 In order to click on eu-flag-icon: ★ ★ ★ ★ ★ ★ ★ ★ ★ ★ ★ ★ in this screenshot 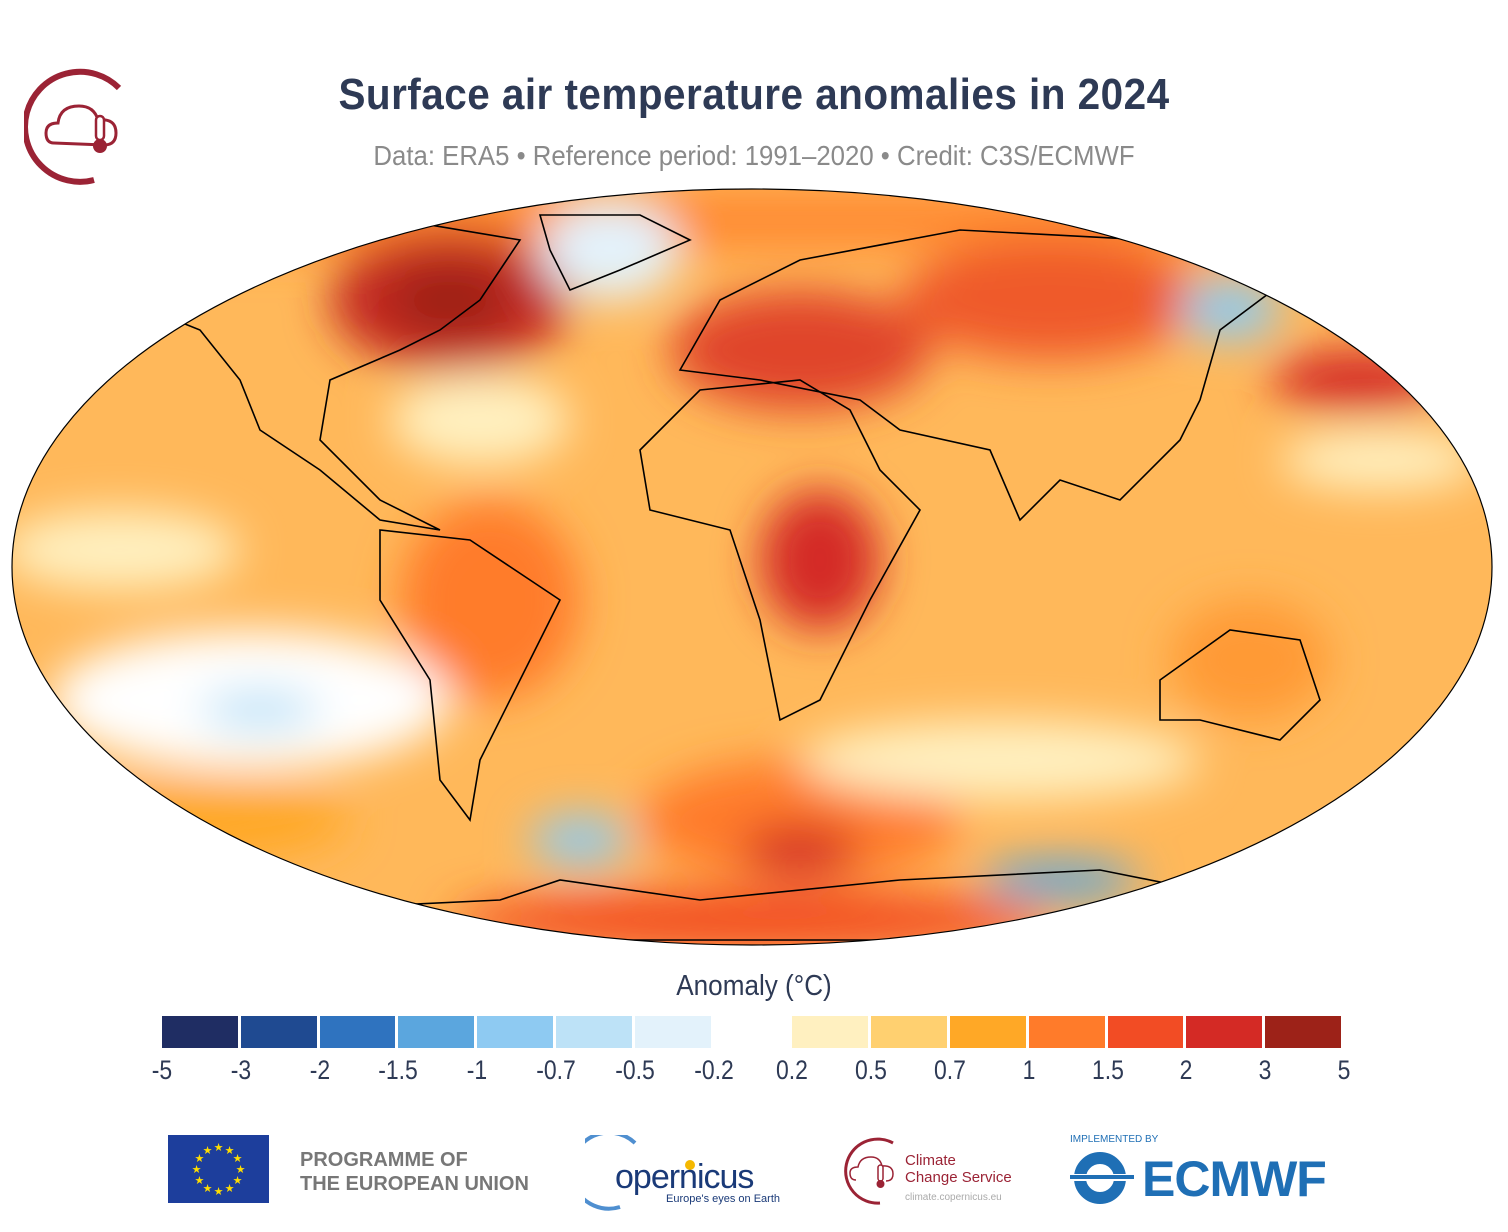, I will do `click(218, 1169)`.